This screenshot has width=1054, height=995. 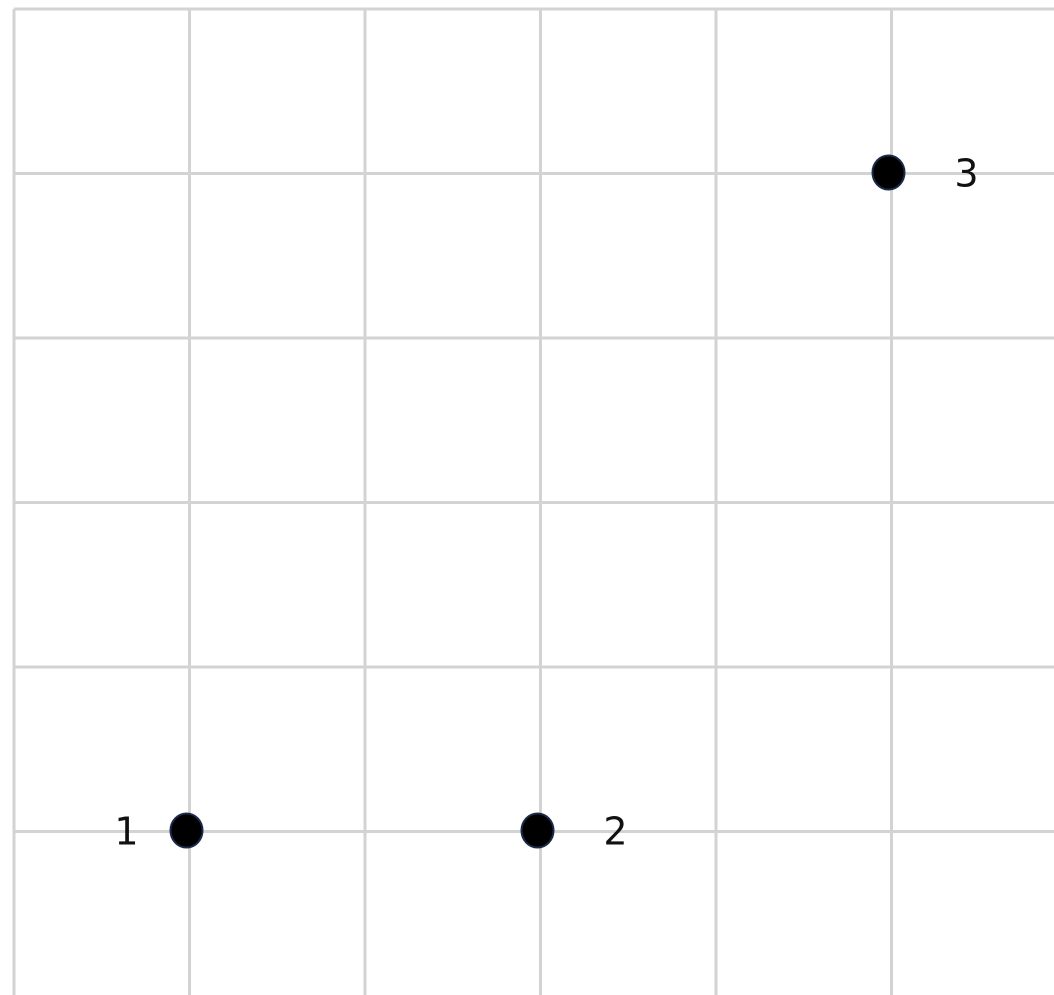 What do you see at coordinates (126, 832) in the screenshot?
I see `point-label-1: 1` at bounding box center [126, 832].